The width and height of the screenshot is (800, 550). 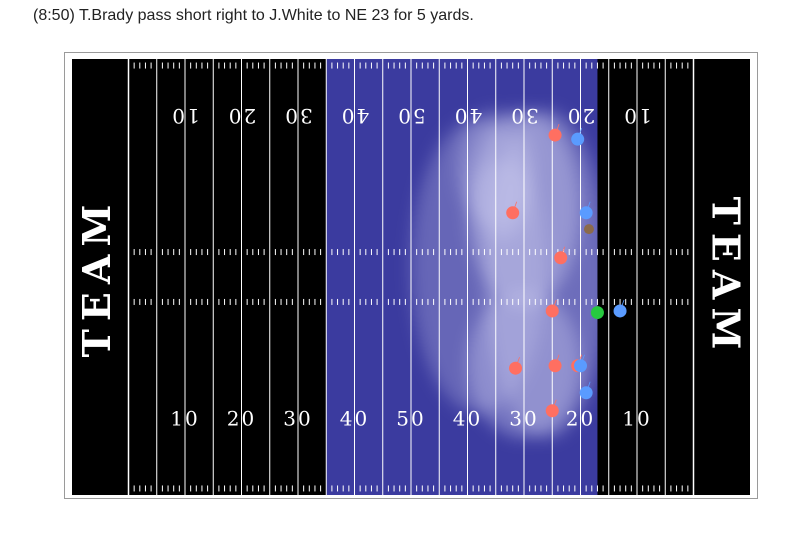 I want to click on yard-number-top-5: 40, so click(x=467, y=116).